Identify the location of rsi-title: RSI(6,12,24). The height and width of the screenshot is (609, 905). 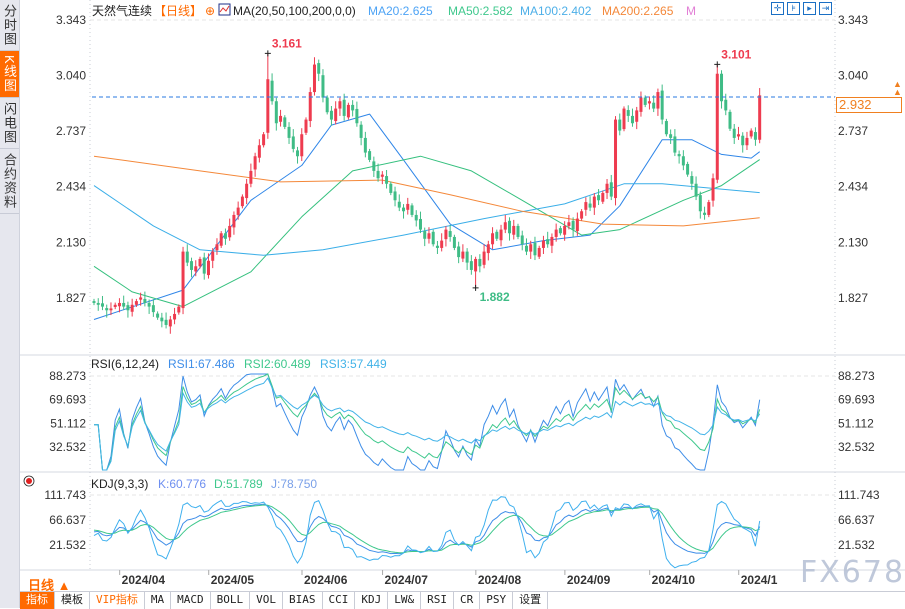
(125, 364).